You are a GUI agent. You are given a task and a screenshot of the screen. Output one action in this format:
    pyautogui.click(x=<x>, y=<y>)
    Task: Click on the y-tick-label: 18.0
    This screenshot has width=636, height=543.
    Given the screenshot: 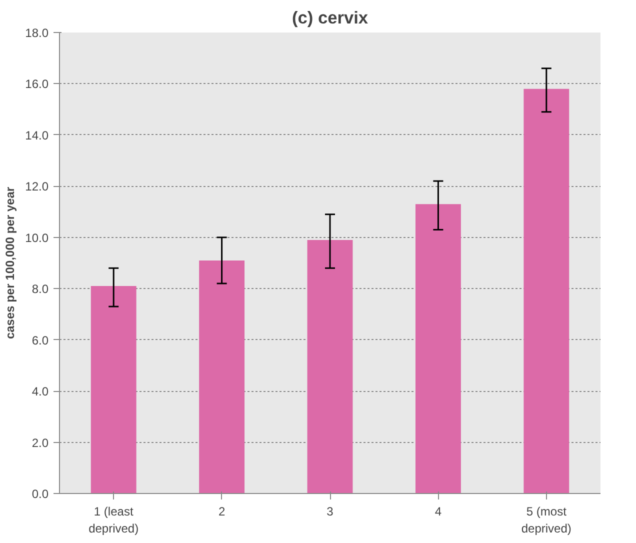 What is the action you would take?
    pyautogui.click(x=37, y=33)
    